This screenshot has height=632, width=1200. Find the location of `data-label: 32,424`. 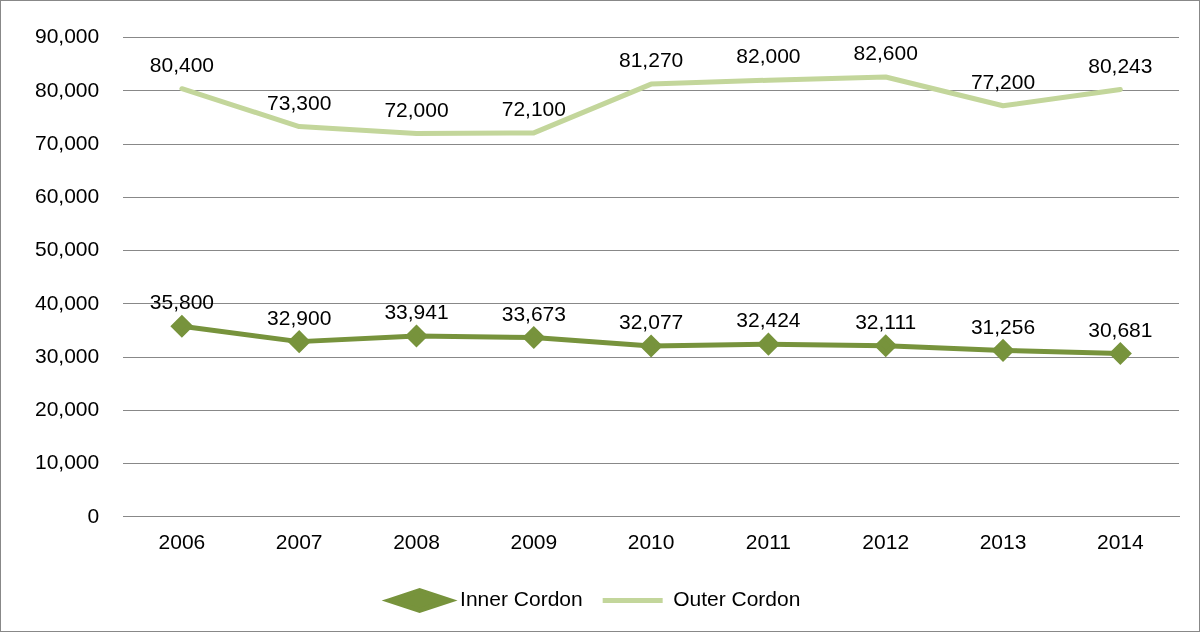

data-label: 32,424 is located at coordinates (768, 320).